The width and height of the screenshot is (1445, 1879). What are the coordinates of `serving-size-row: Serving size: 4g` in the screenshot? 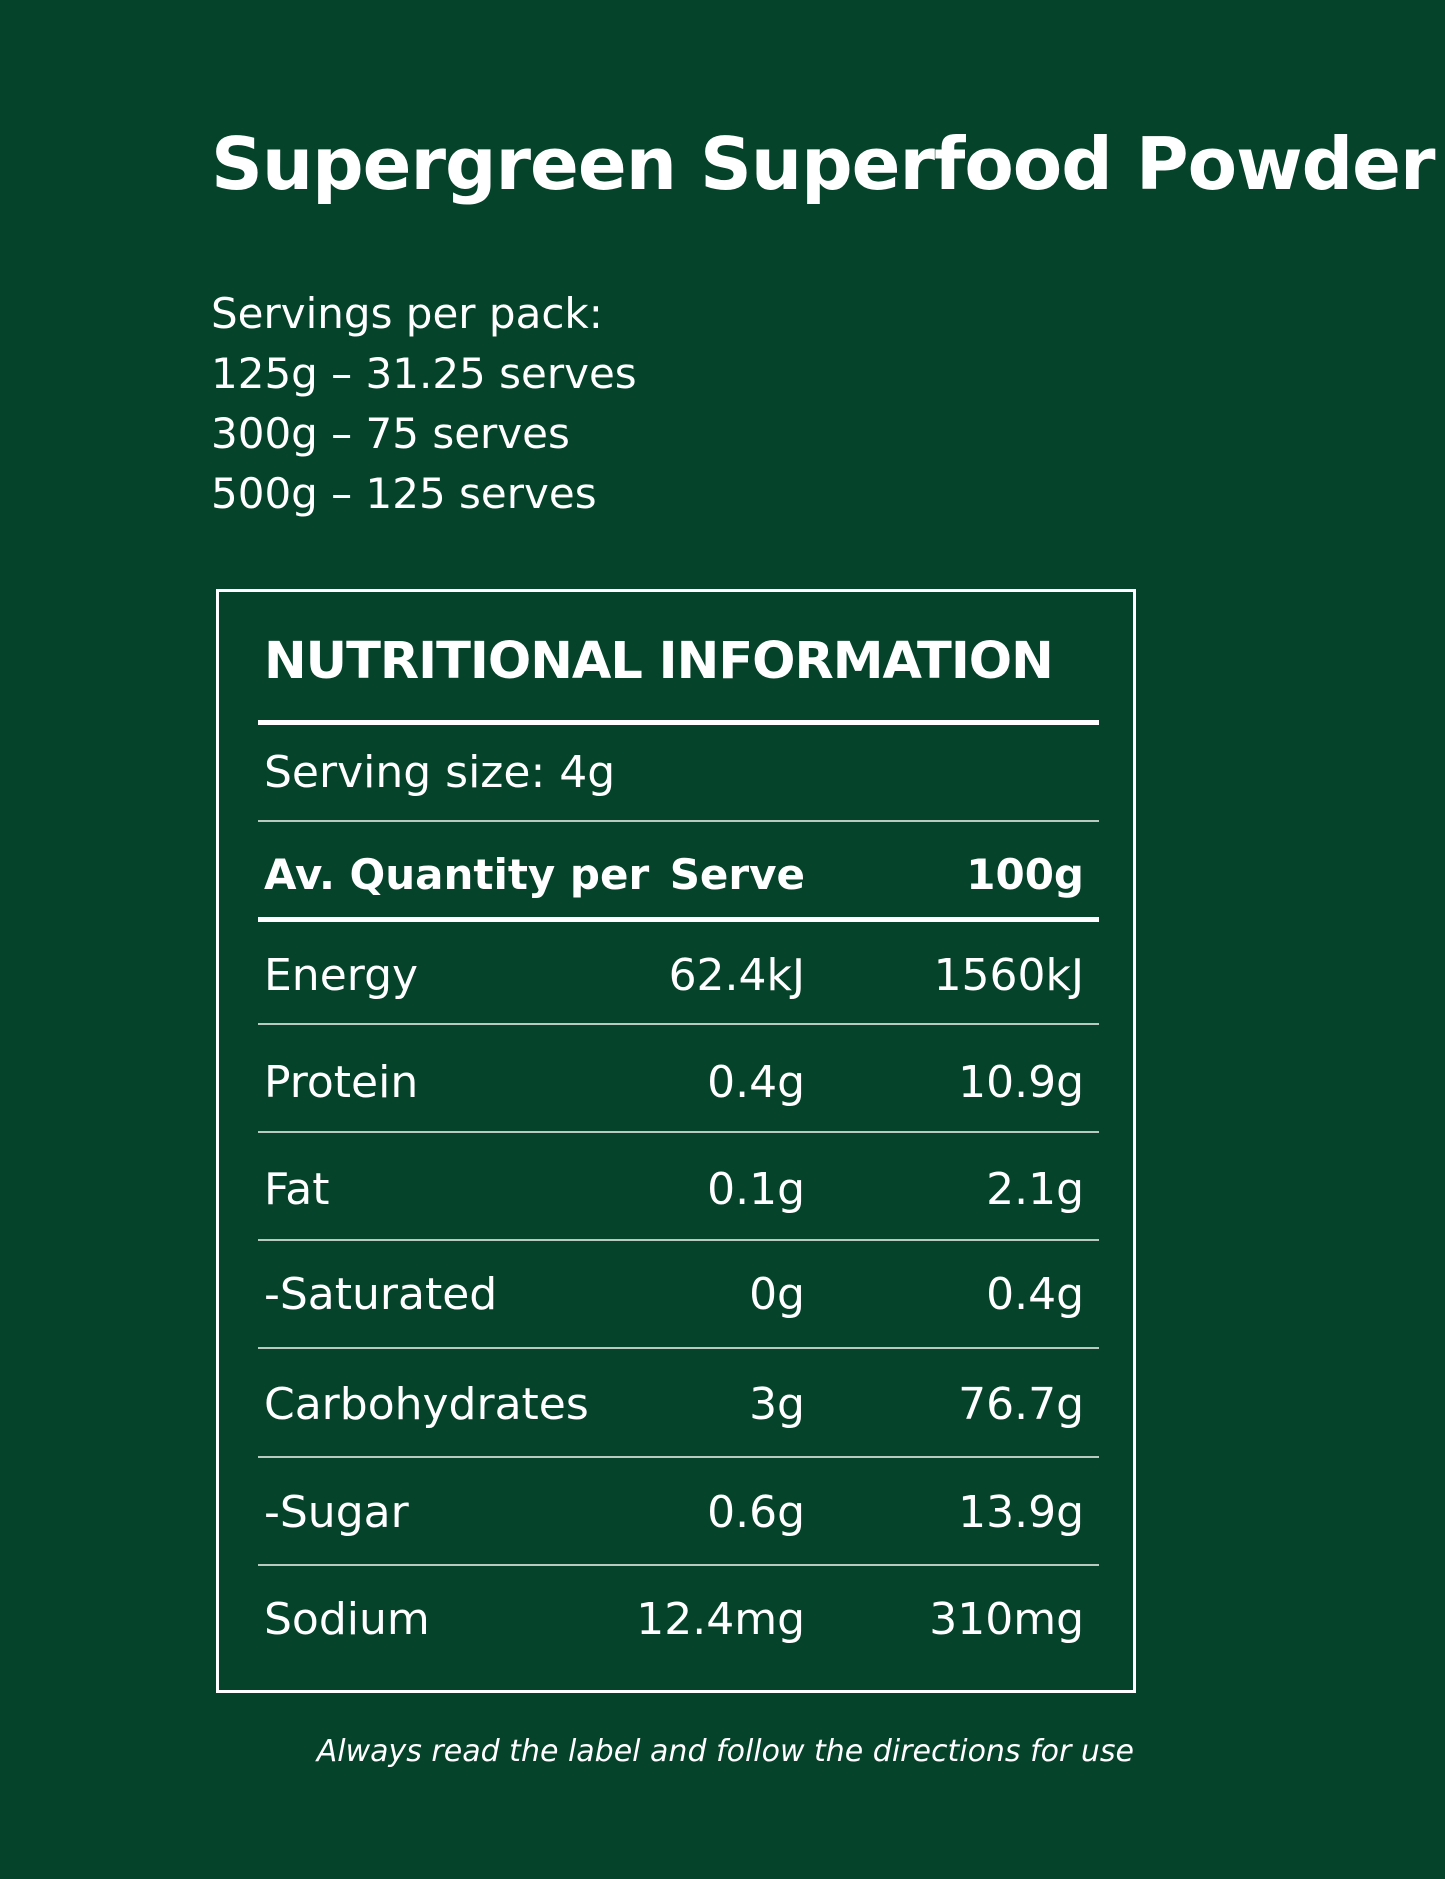 It's located at (674, 773).